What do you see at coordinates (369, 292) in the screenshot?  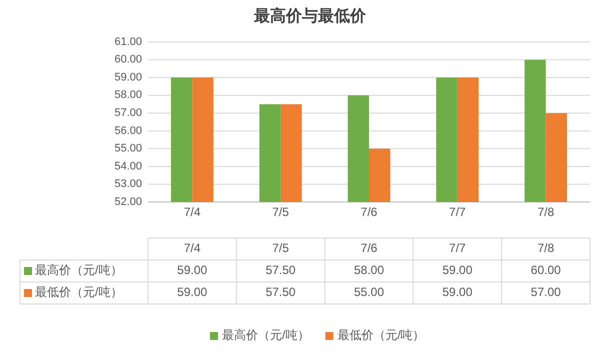 I see `data-label: 55.00` at bounding box center [369, 292].